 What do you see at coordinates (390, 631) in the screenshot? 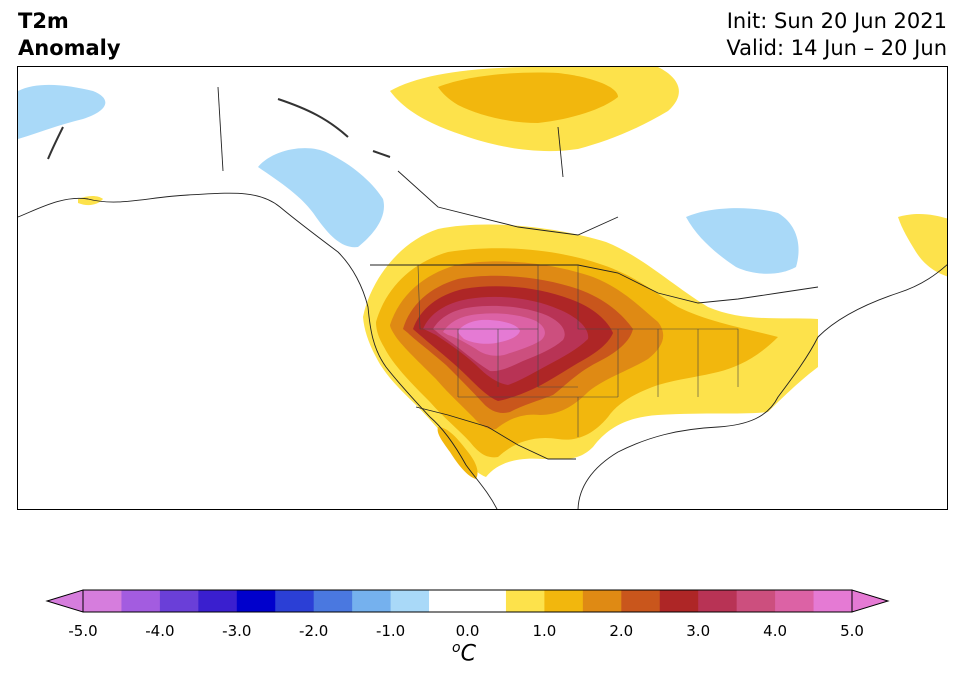
I see `colorbar-tick-label: -1.0` at bounding box center [390, 631].